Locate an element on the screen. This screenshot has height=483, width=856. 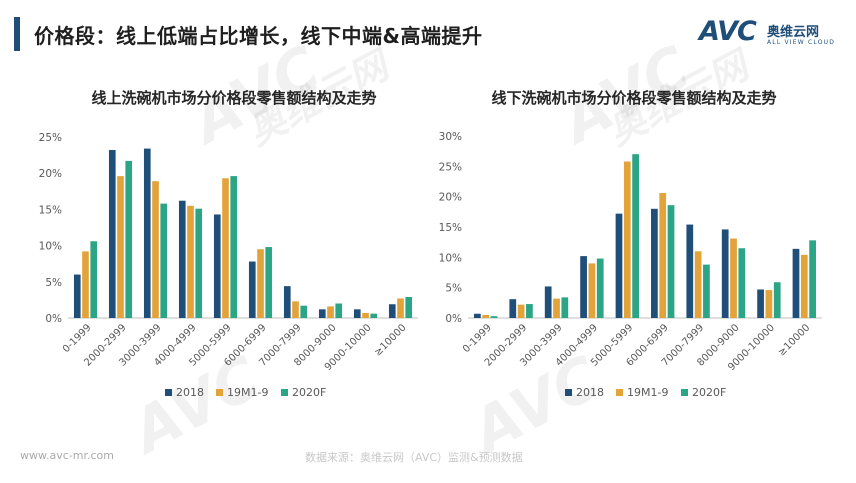
logo-mark: AVC is located at coordinates (728, 31).